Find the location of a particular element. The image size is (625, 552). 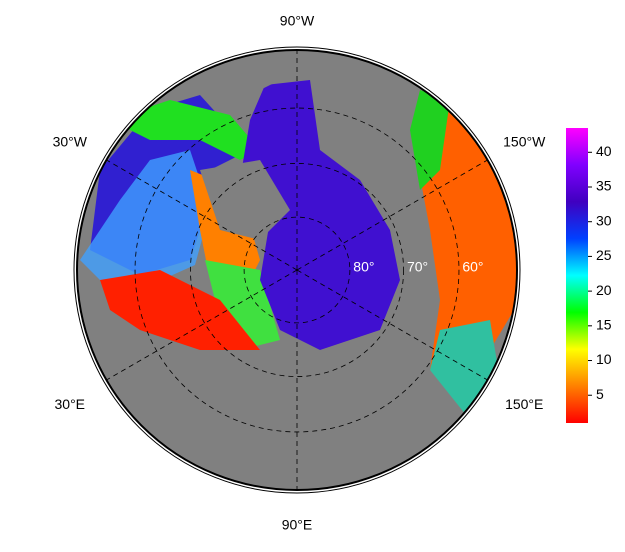

longitude-label: 150°E is located at coordinates (524, 404).